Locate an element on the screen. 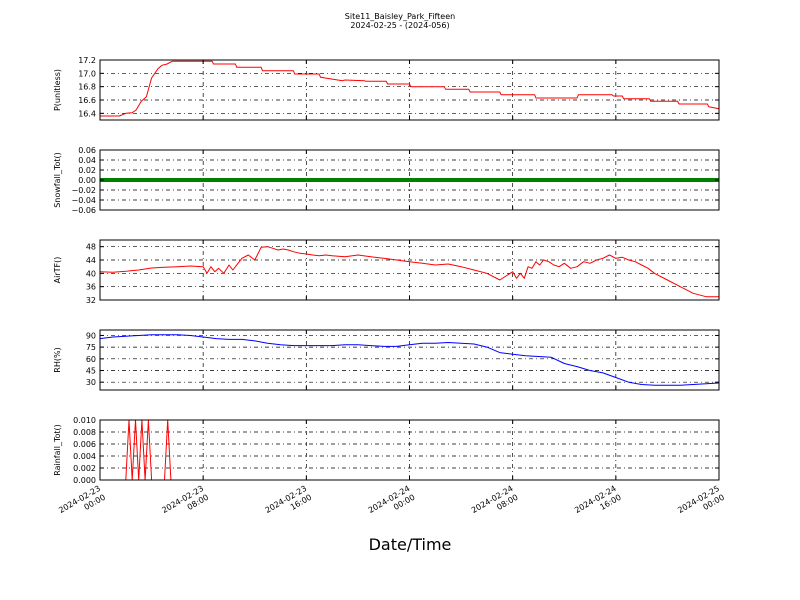 This screenshot has height=600, width=800. y-tick-label: 0.02 is located at coordinates (87, 170).